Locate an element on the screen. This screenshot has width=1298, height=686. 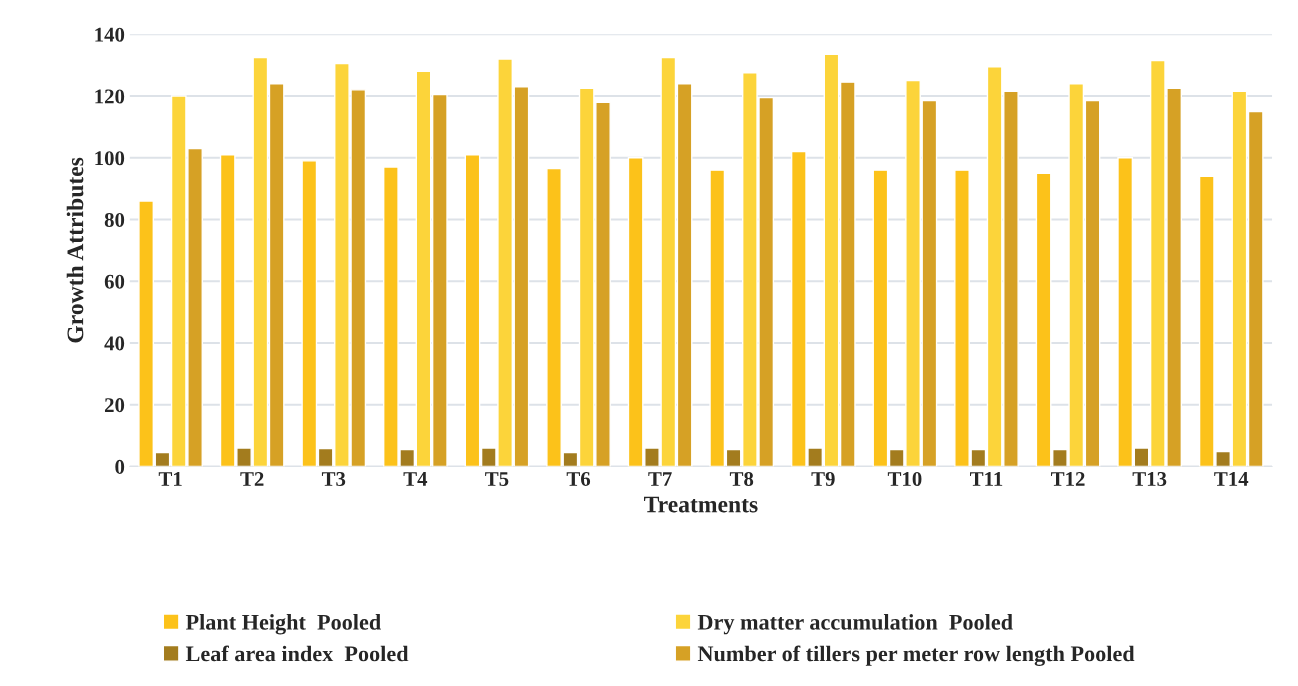
legend-label: Dry matter accumulation Pooled is located at coordinates (855, 624).